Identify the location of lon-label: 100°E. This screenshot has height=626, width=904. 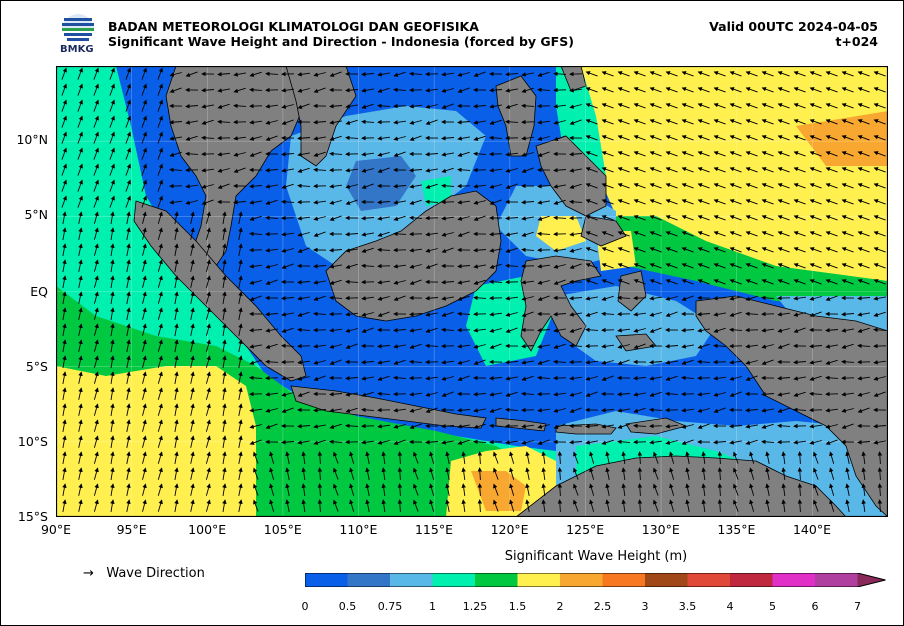
(207, 529).